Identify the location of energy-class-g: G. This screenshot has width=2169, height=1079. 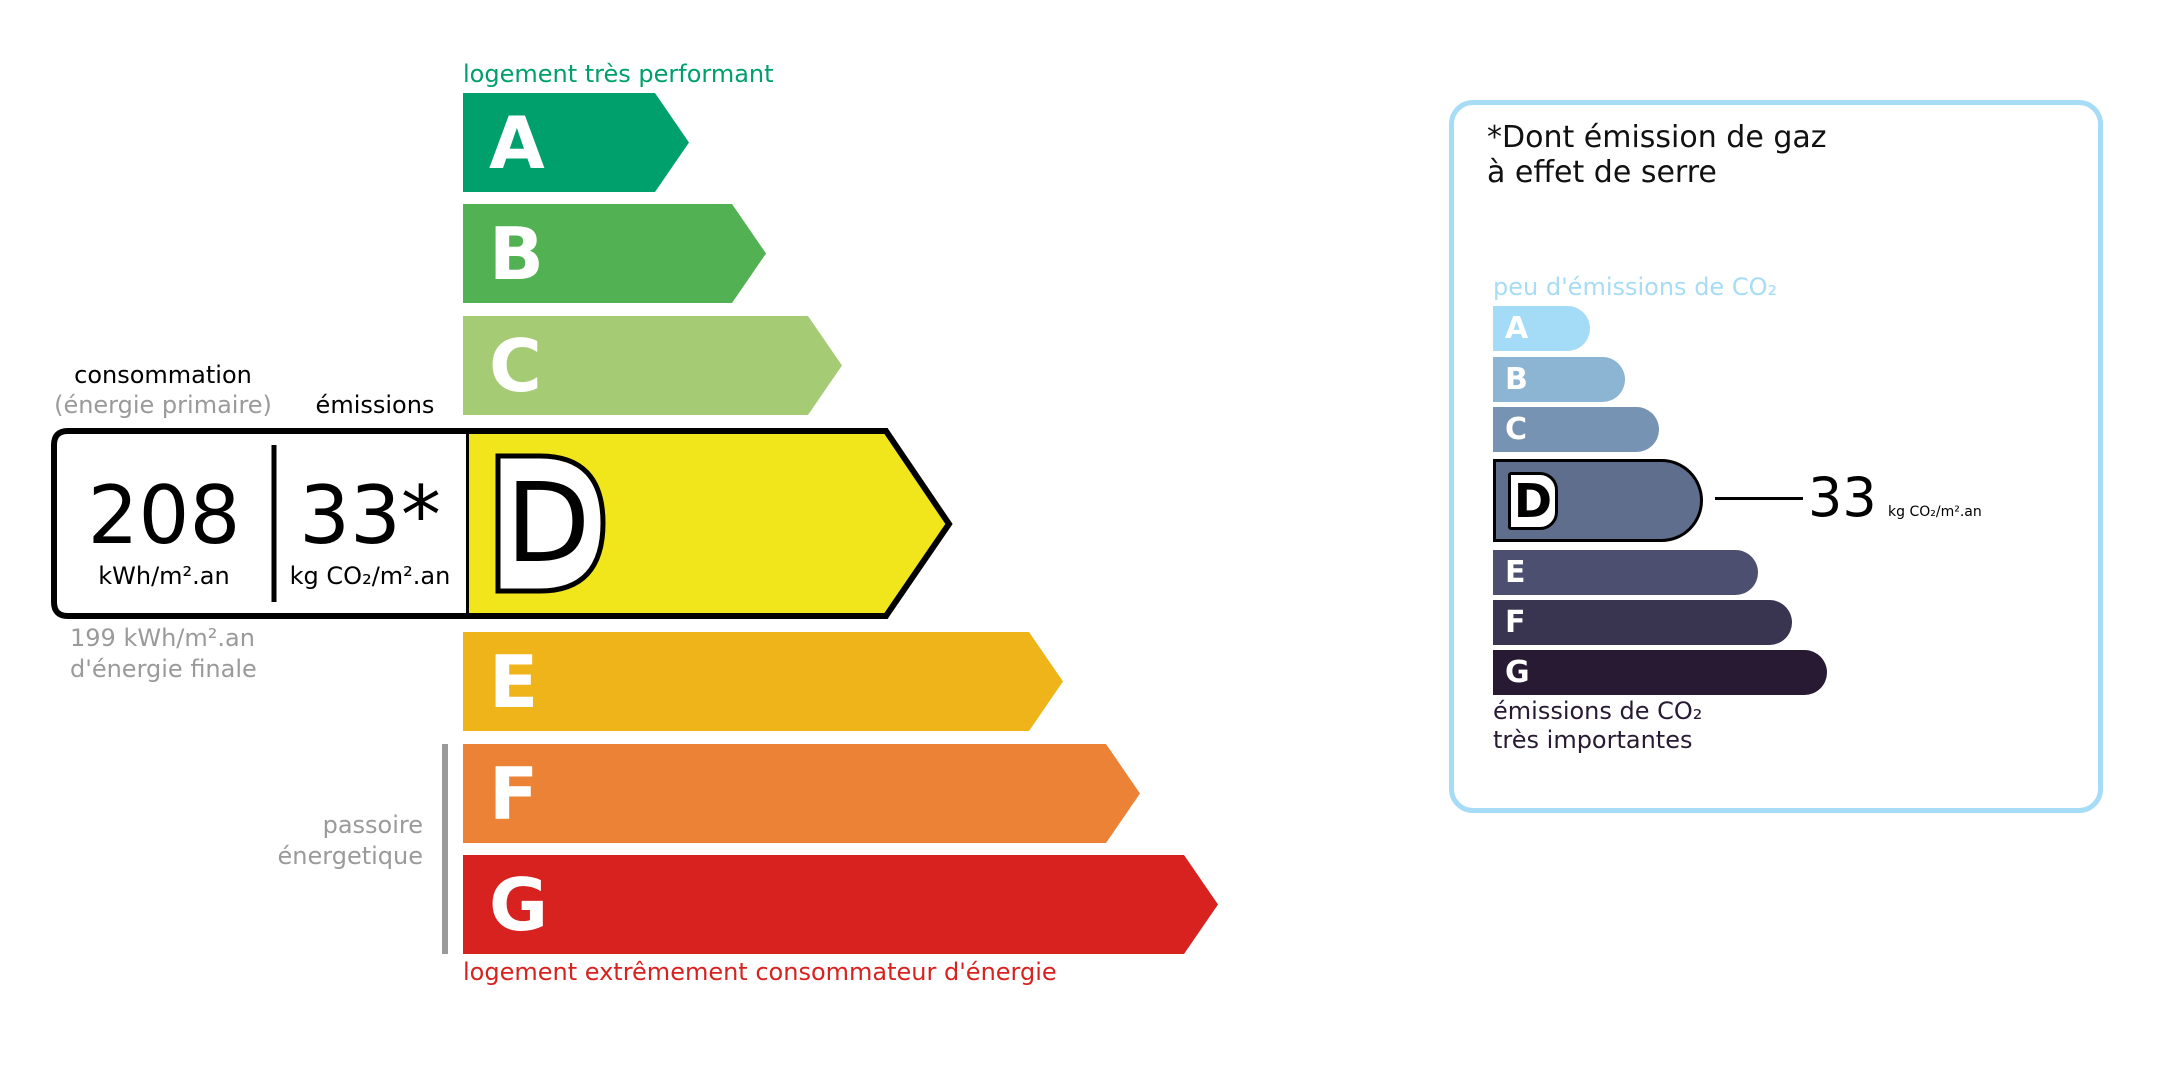
(840, 904).